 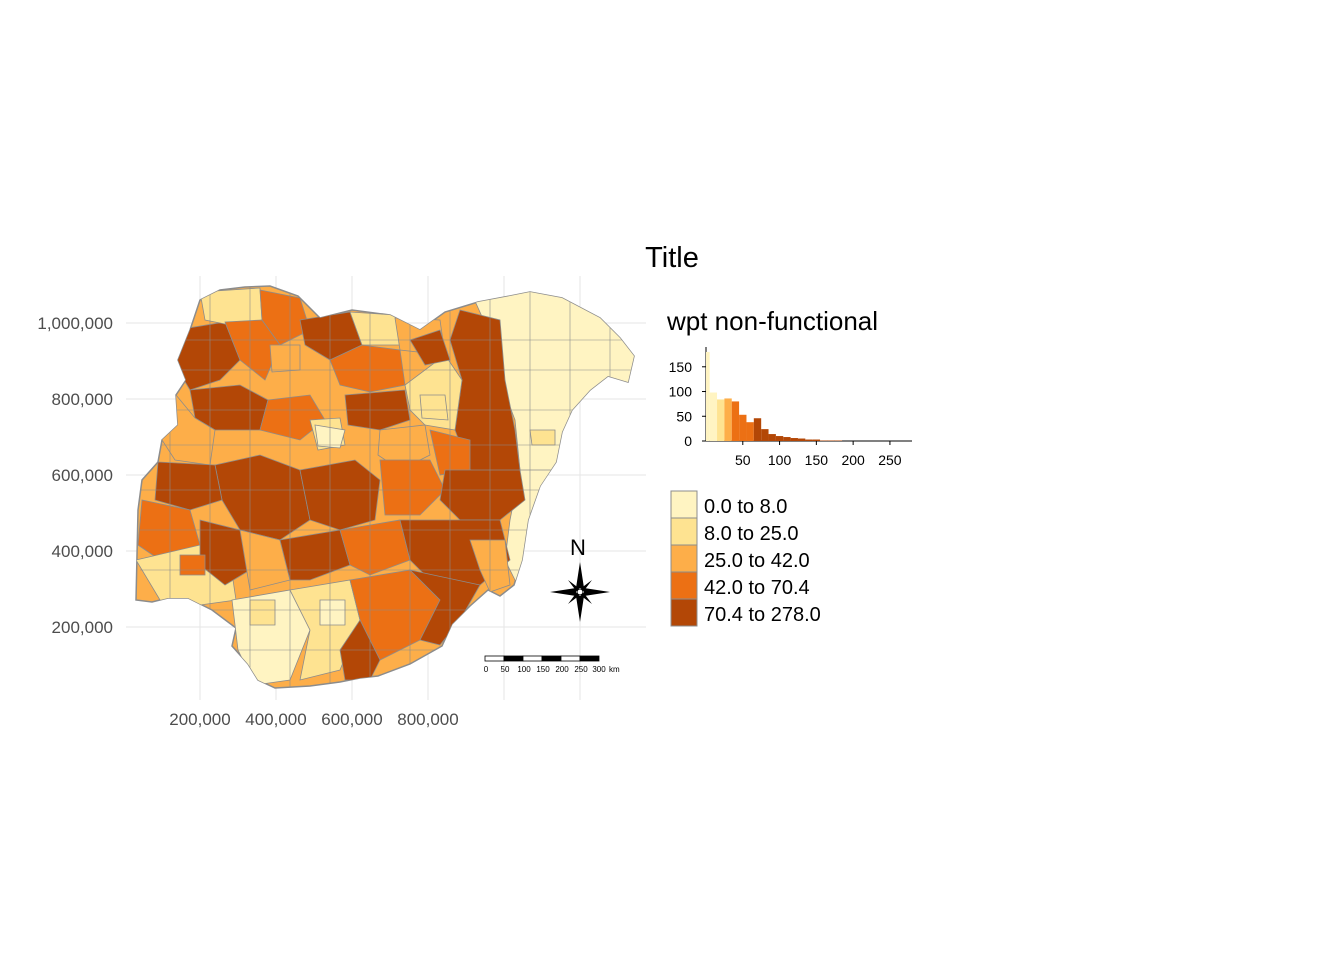 What do you see at coordinates (581, 669) in the screenshot?
I see `scale-label: 250` at bounding box center [581, 669].